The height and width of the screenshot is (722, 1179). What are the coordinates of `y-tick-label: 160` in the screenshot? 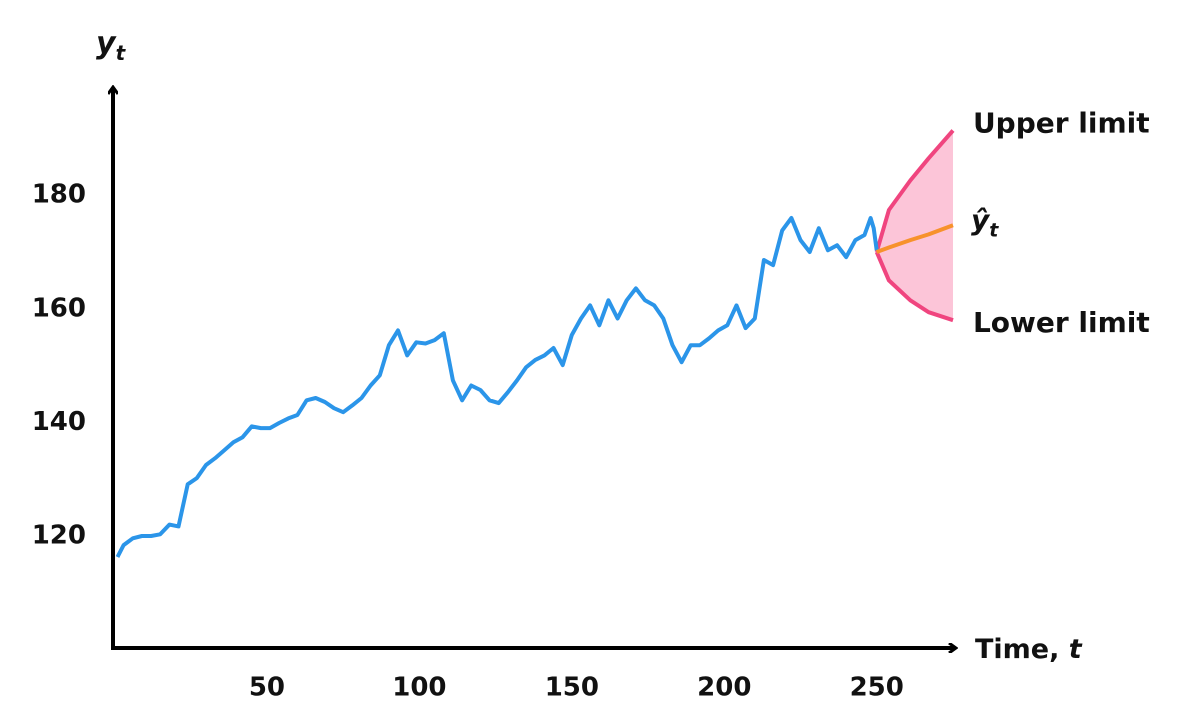 It's located at (59, 308).